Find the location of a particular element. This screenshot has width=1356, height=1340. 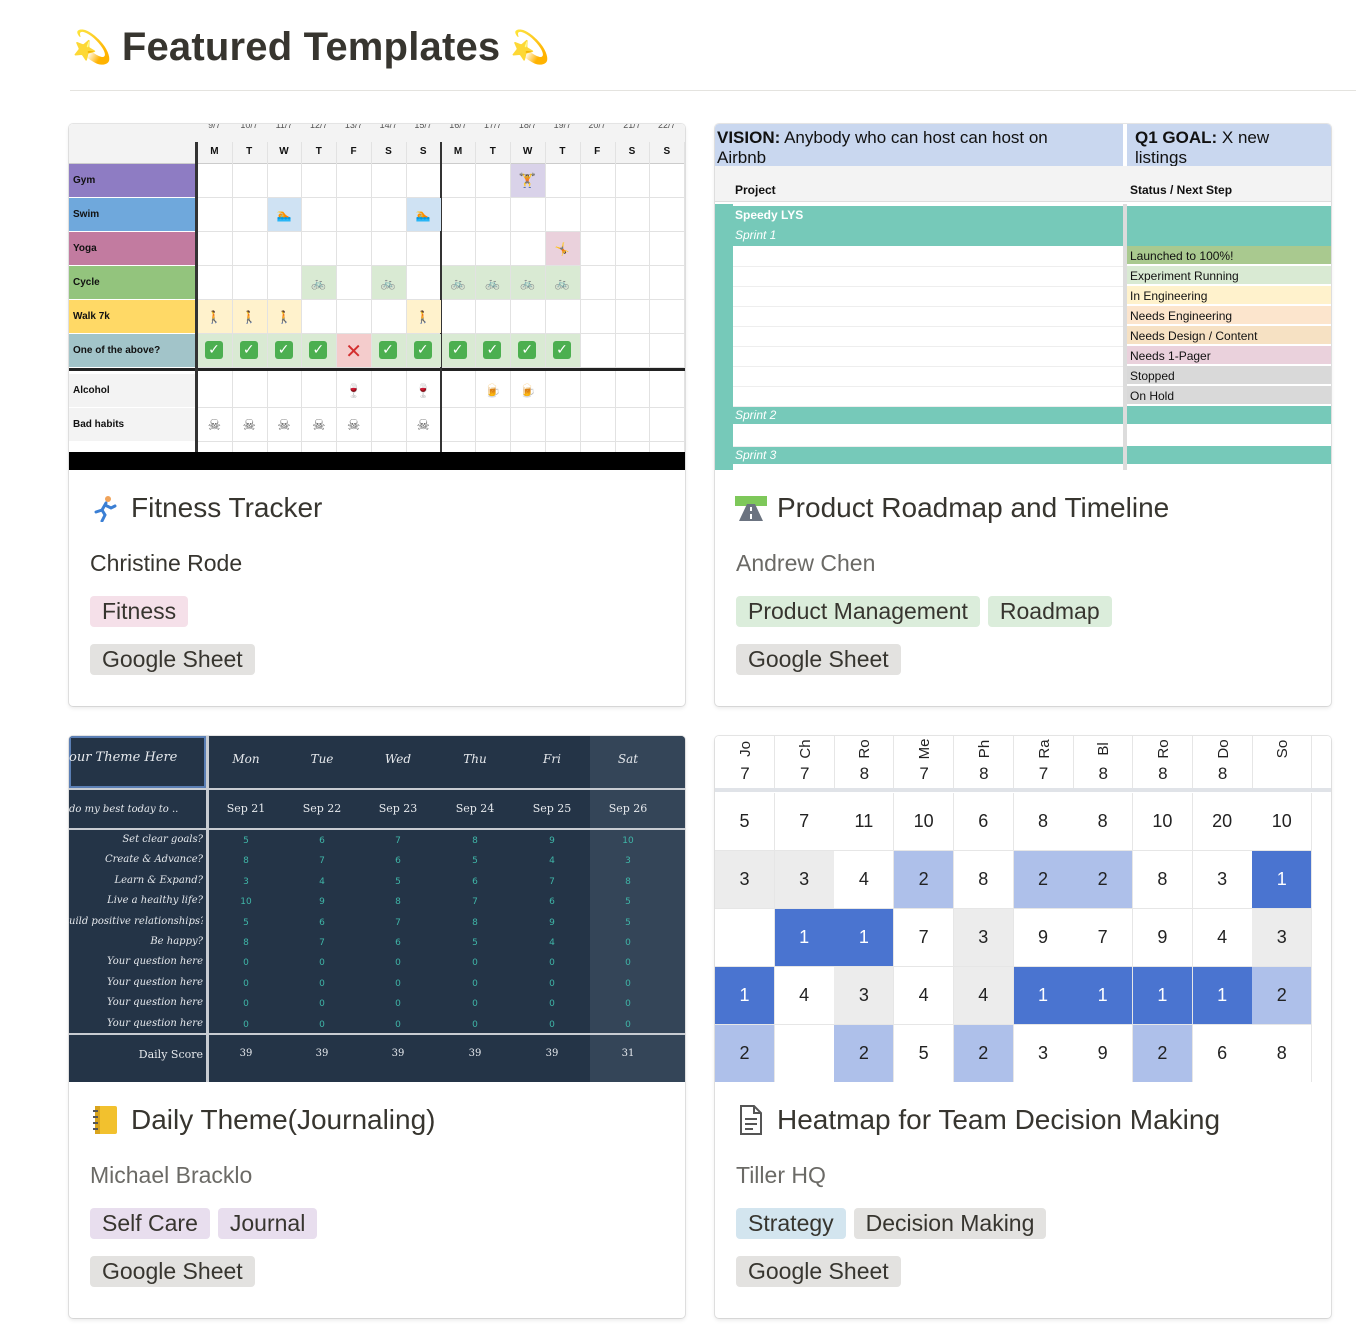

question-value: 3 is located at coordinates (246, 881).